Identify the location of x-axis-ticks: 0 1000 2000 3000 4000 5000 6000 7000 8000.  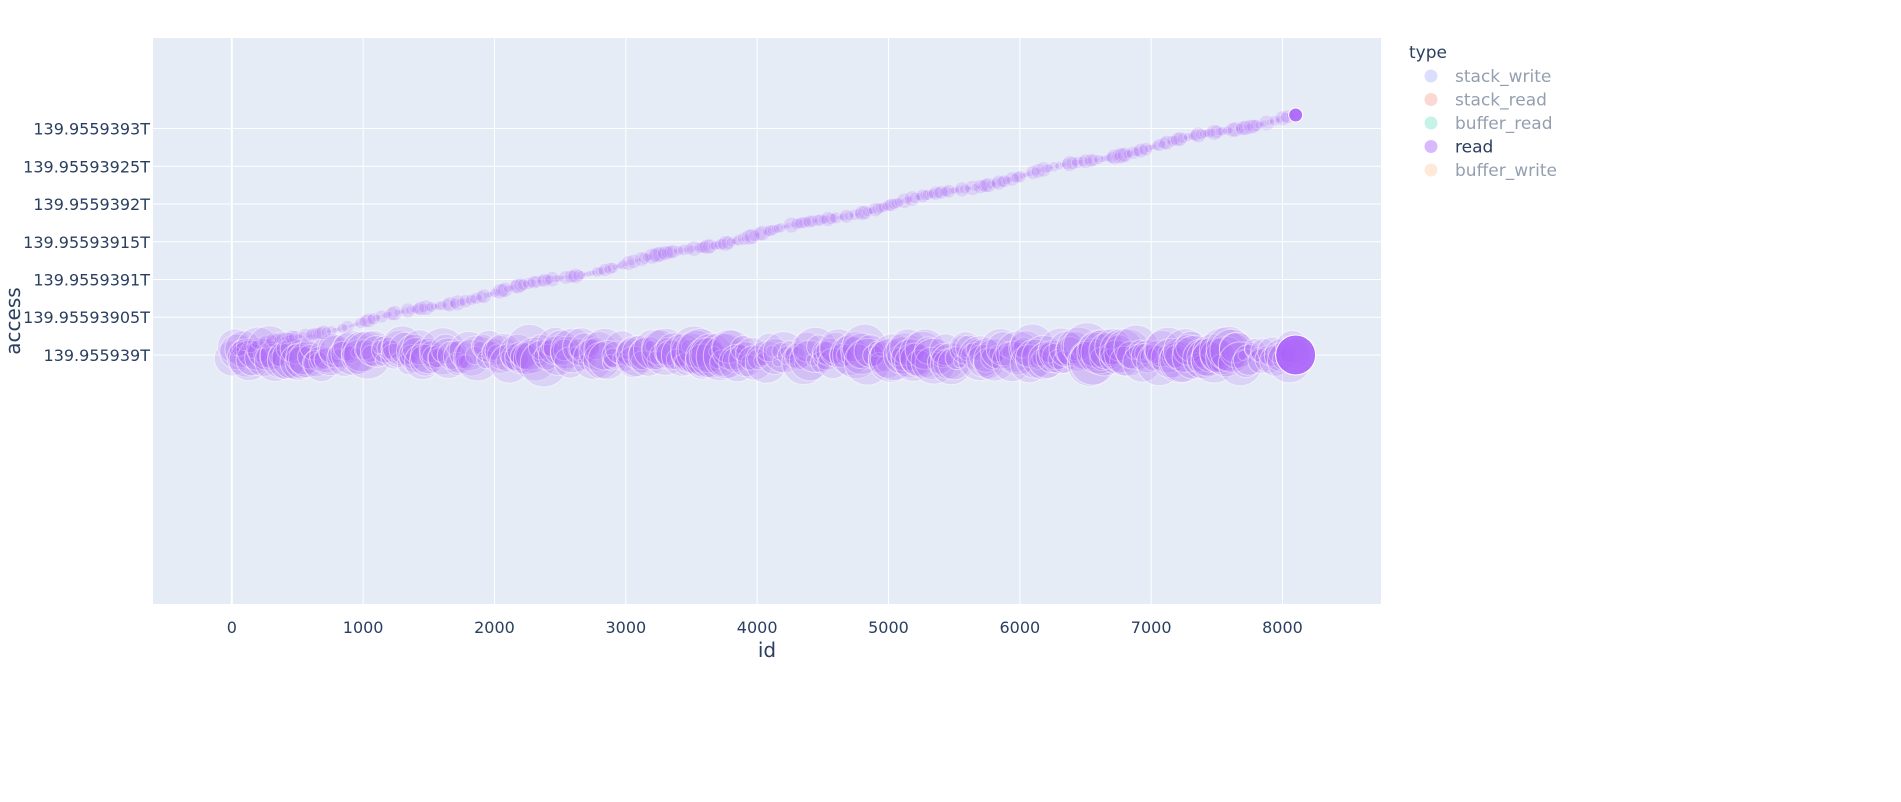
(765, 627).